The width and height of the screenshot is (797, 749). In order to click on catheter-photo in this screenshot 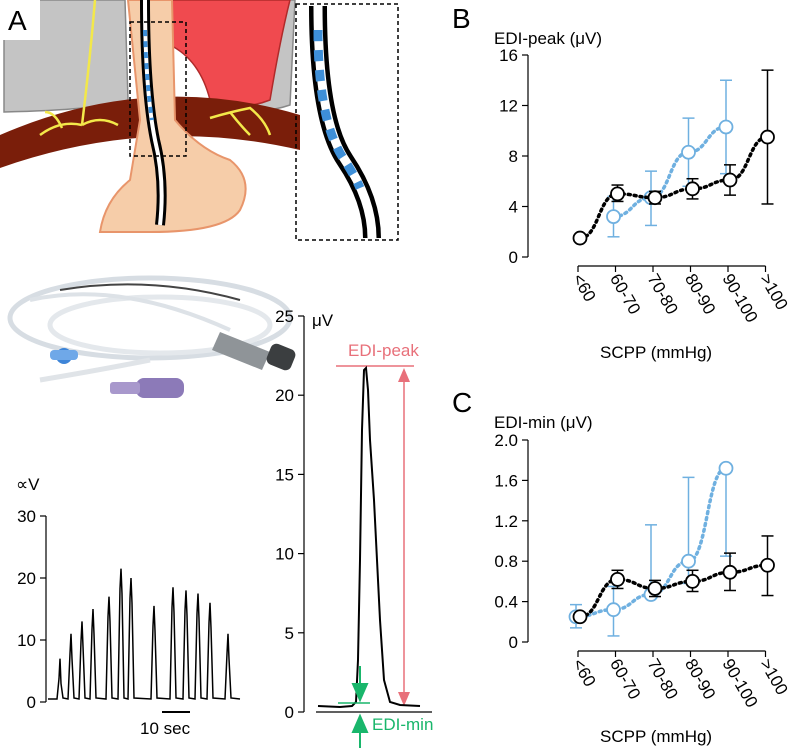, I will do `click(151, 336)`.